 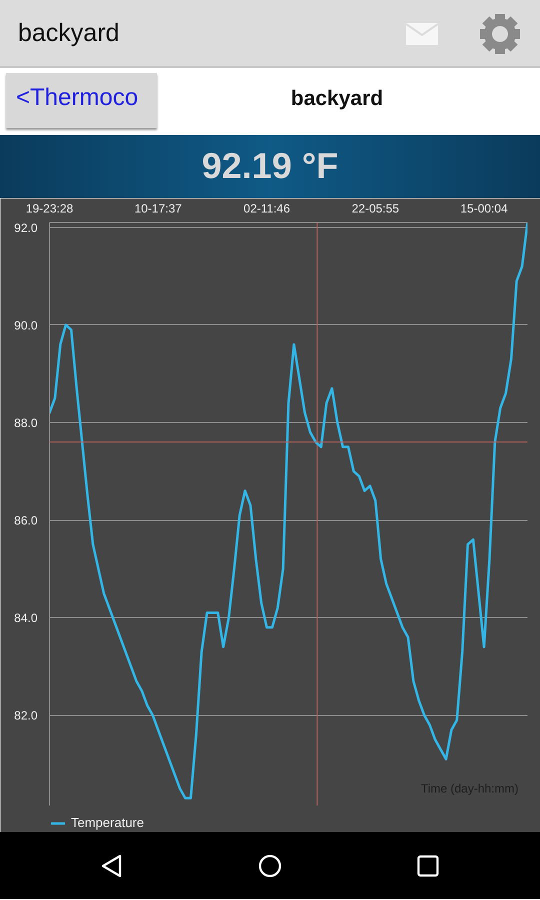 What do you see at coordinates (69, 33) in the screenshot?
I see `text: backyard` at bounding box center [69, 33].